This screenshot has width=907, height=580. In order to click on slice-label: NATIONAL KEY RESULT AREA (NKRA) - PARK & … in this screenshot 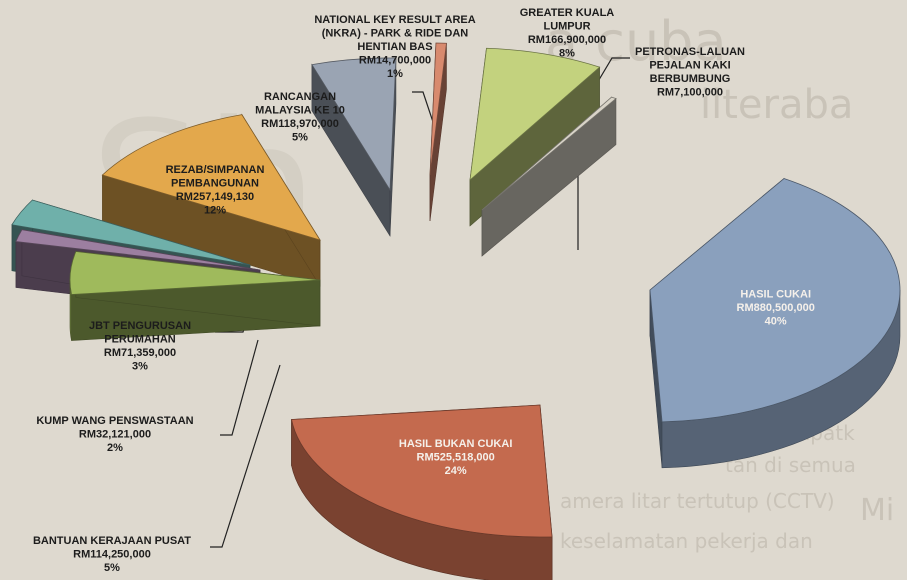, I will do `click(394, 47)`.